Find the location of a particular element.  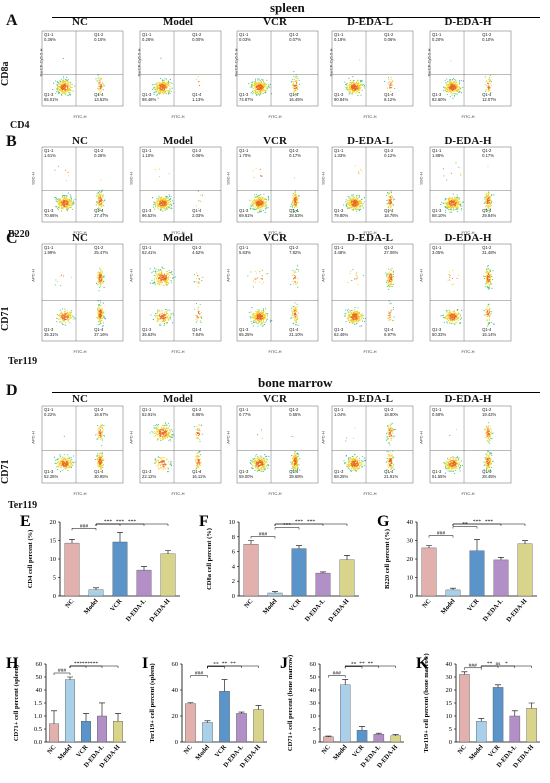

panel-letter-K: K is located at coordinates (422, 663).